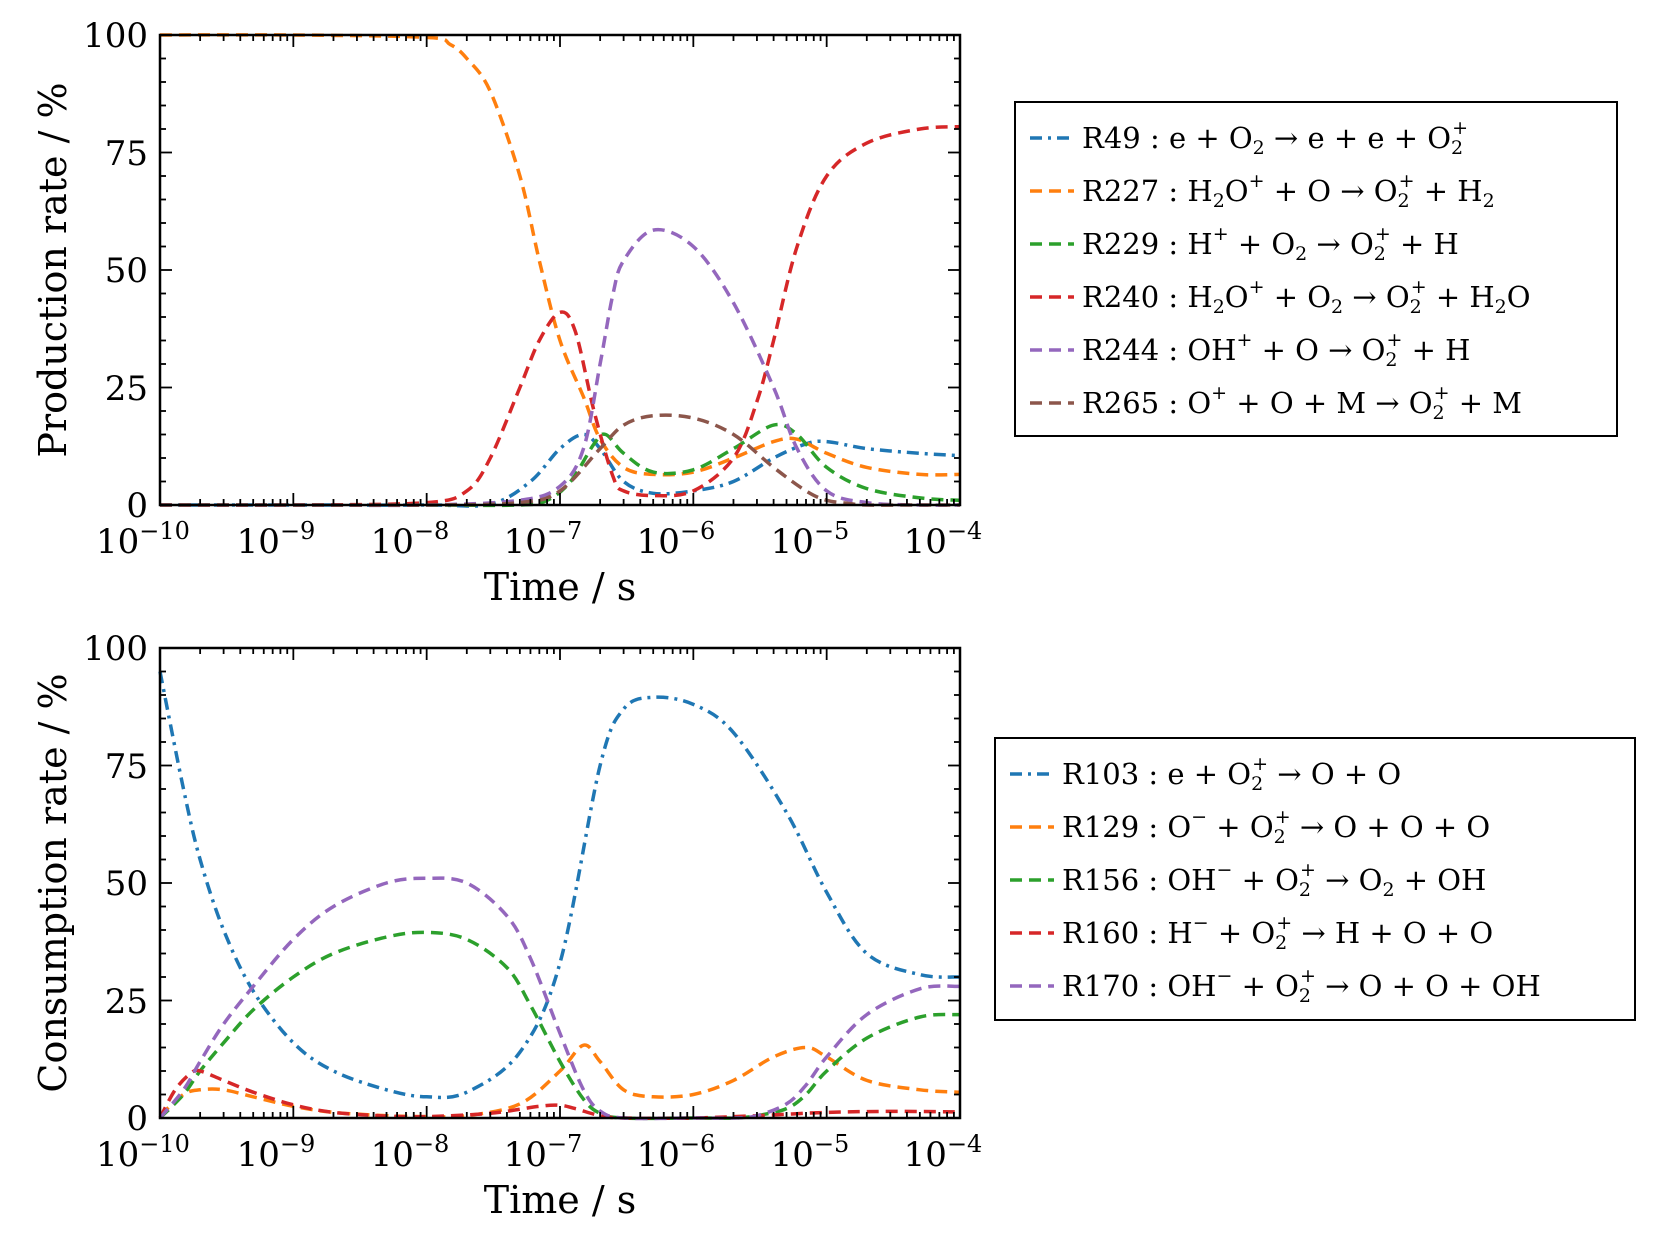 This screenshot has height=1246, width=1661. Describe the element at coordinates (115, 649) in the screenshot. I see `bottom-ytick-100: 100` at that location.